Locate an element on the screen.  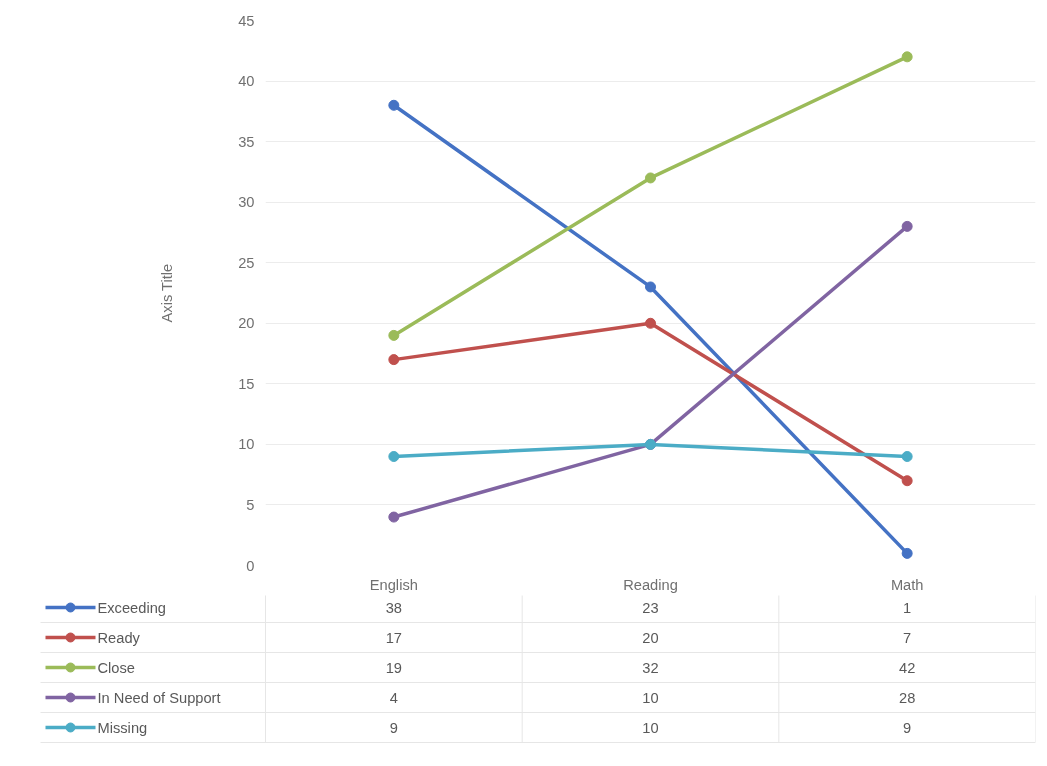
x-tick-label: Math is located at coordinates (907, 584).